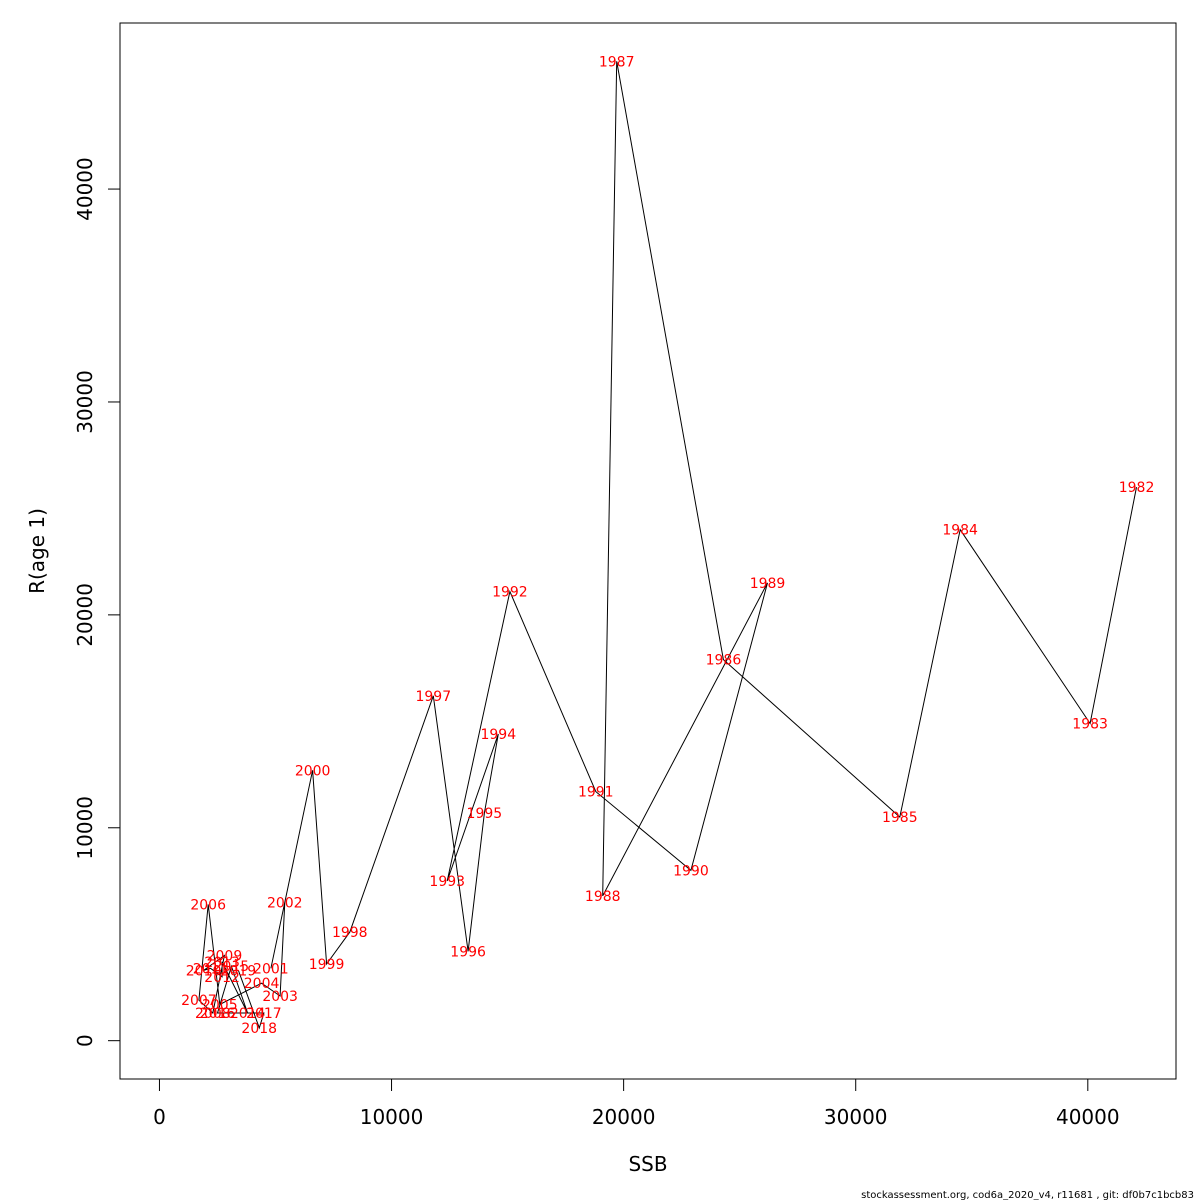 This screenshot has width=1200, height=1200. What do you see at coordinates (259, 1029) in the screenshot?
I see `point-label-2018: 2018` at bounding box center [259, 1029].